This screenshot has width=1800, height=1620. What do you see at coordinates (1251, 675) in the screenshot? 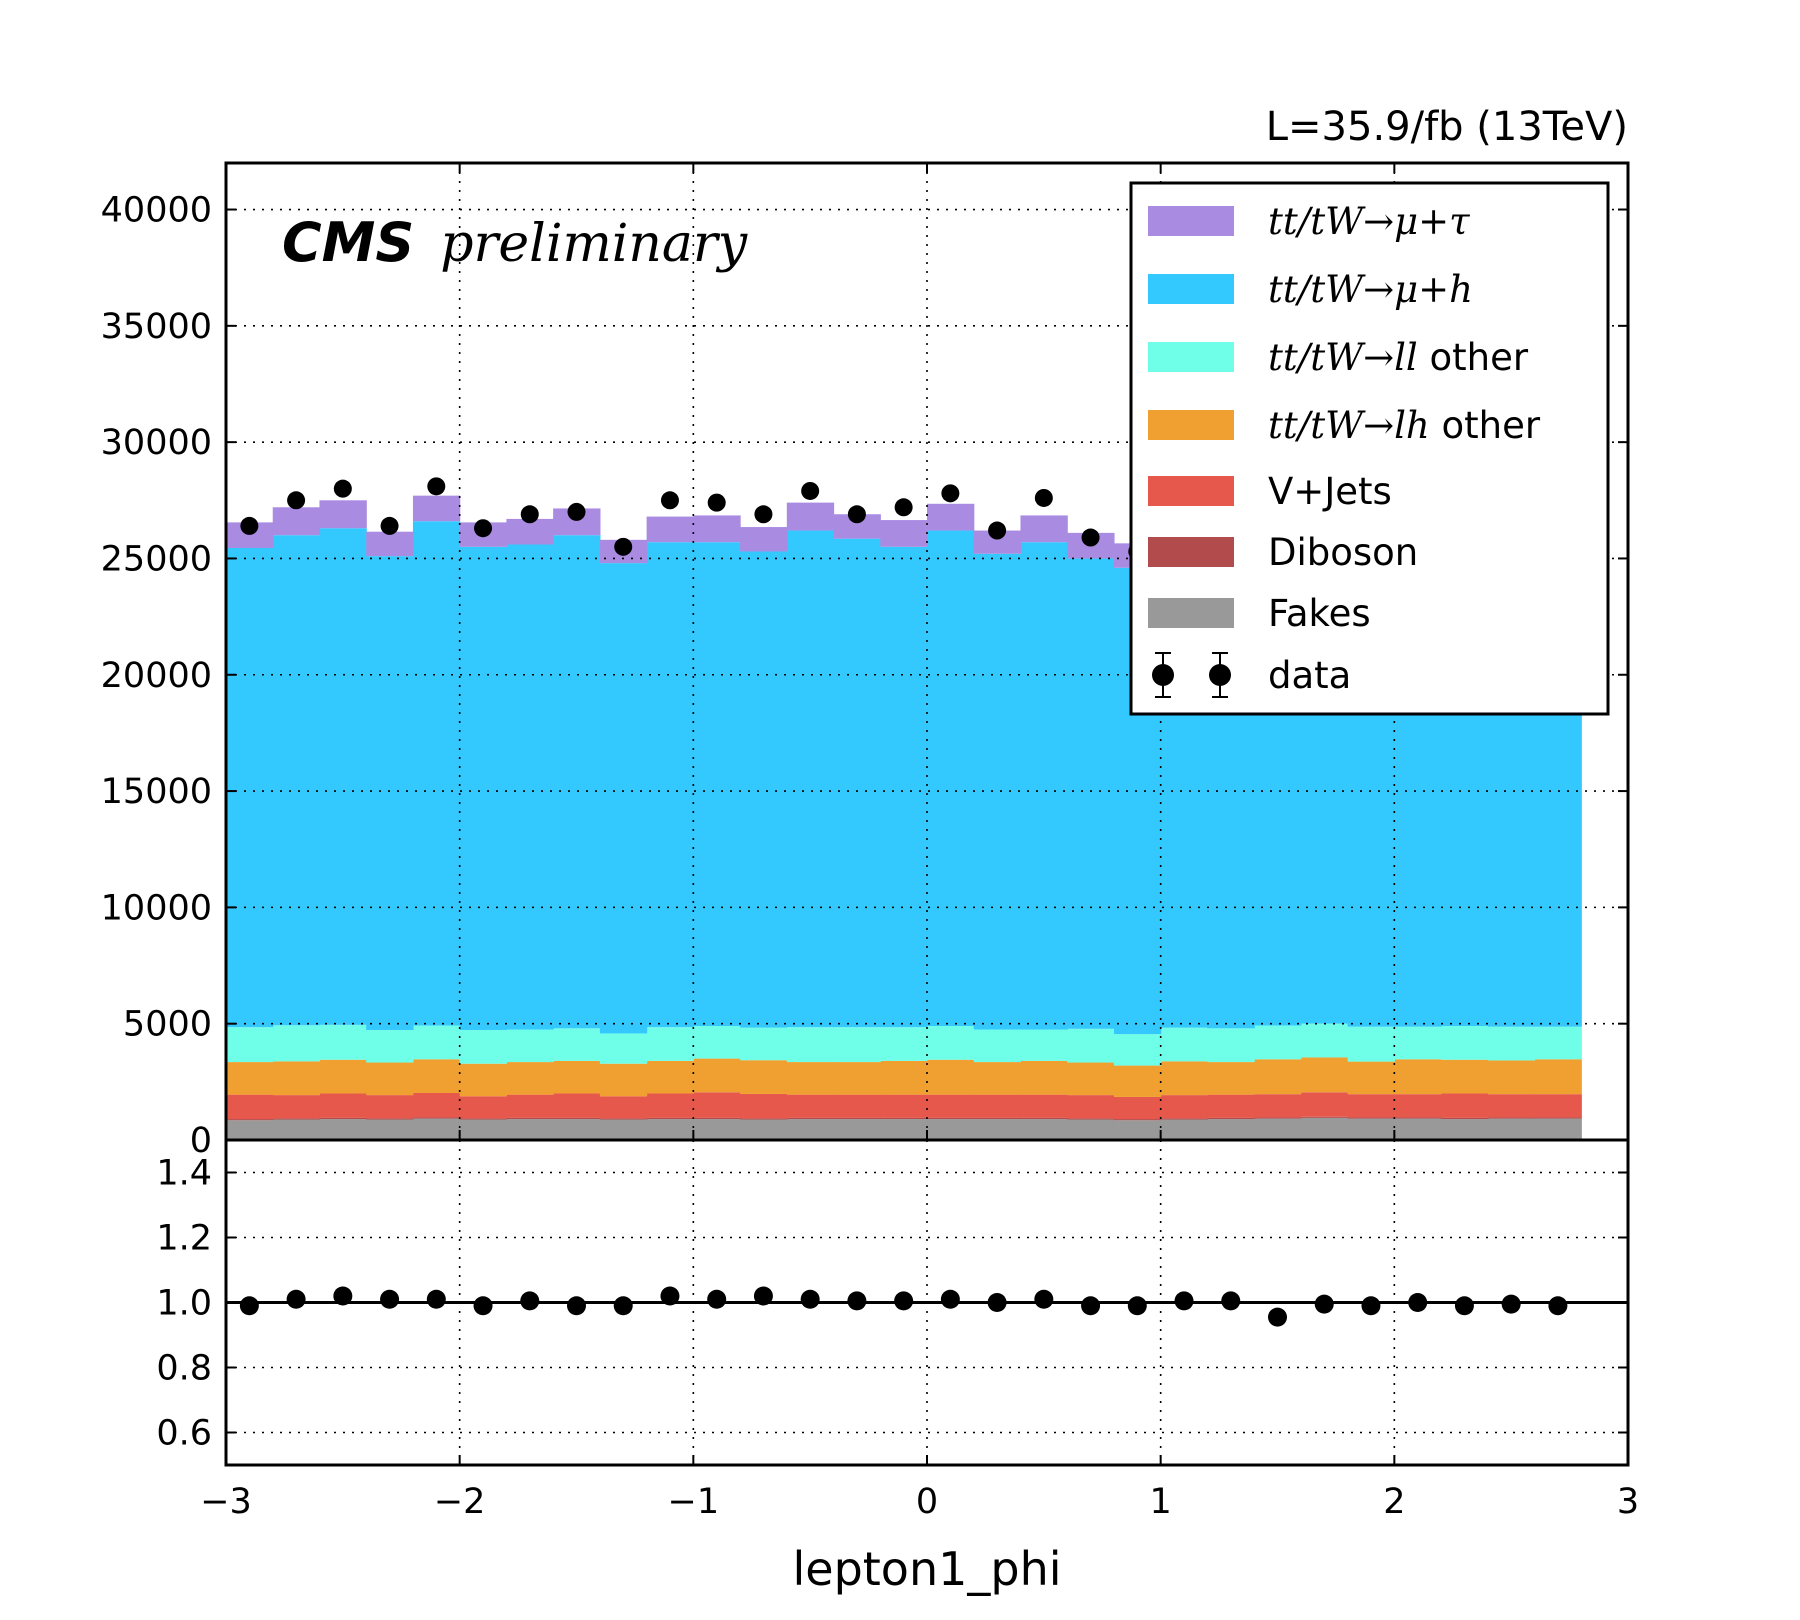
I see `legend-entry: data` at bounding box center [1251, 675].